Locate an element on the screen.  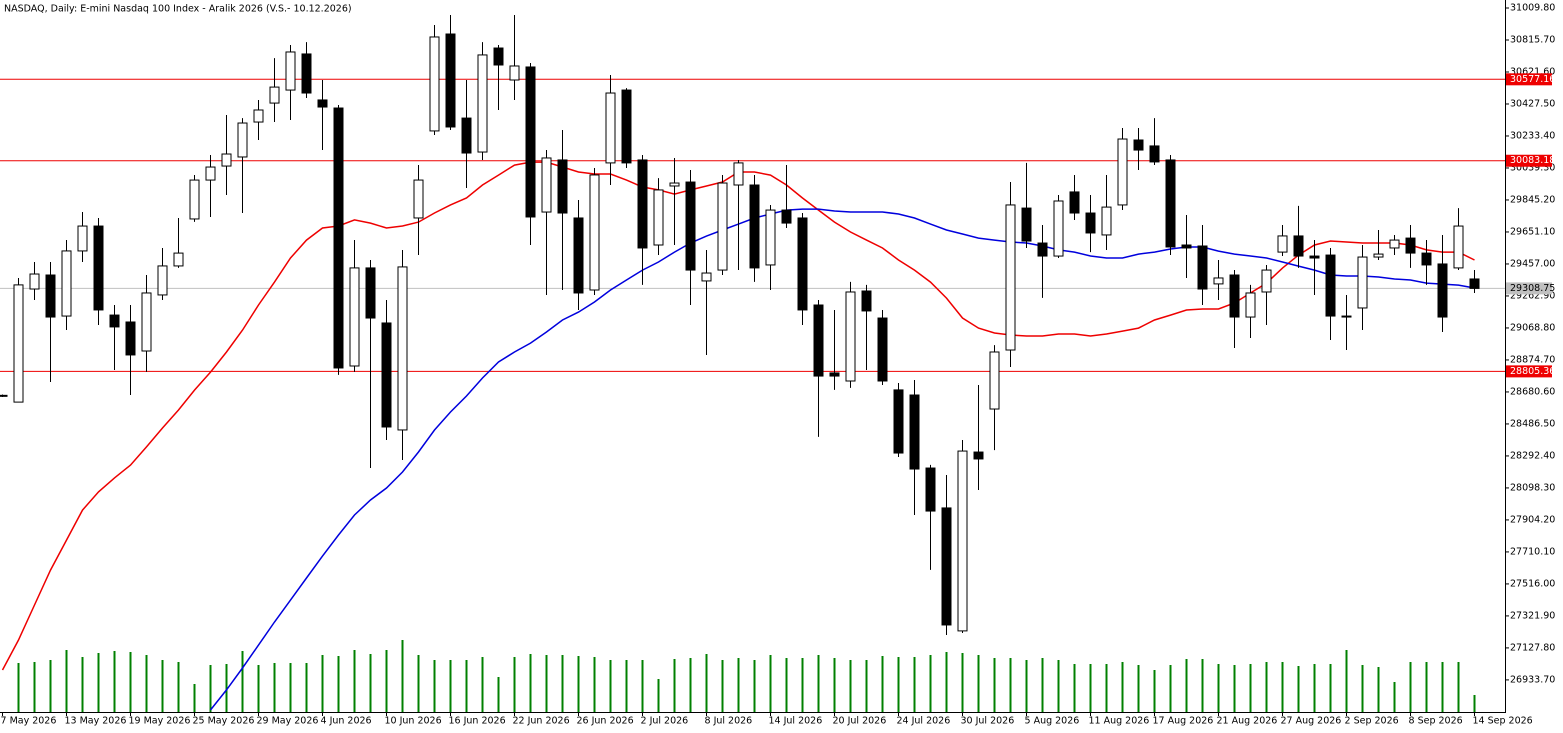
x-tick-label: 2 Jul 2026 is located at coordinates (665, 721).